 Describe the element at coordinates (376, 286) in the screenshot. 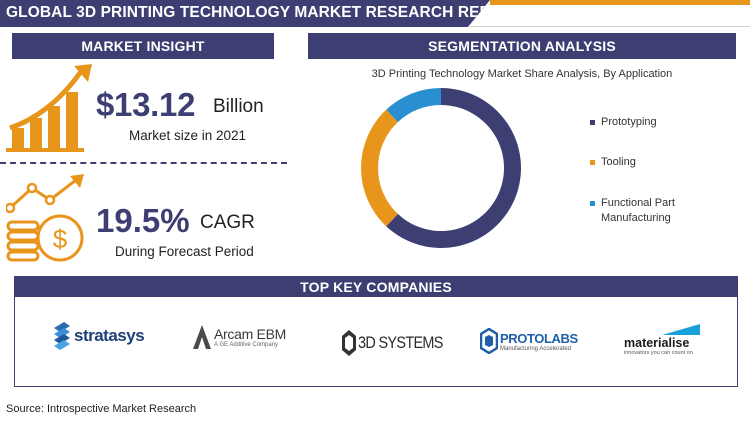

I see `top-companies-header: TOP KEY COMPANIES` at that location.